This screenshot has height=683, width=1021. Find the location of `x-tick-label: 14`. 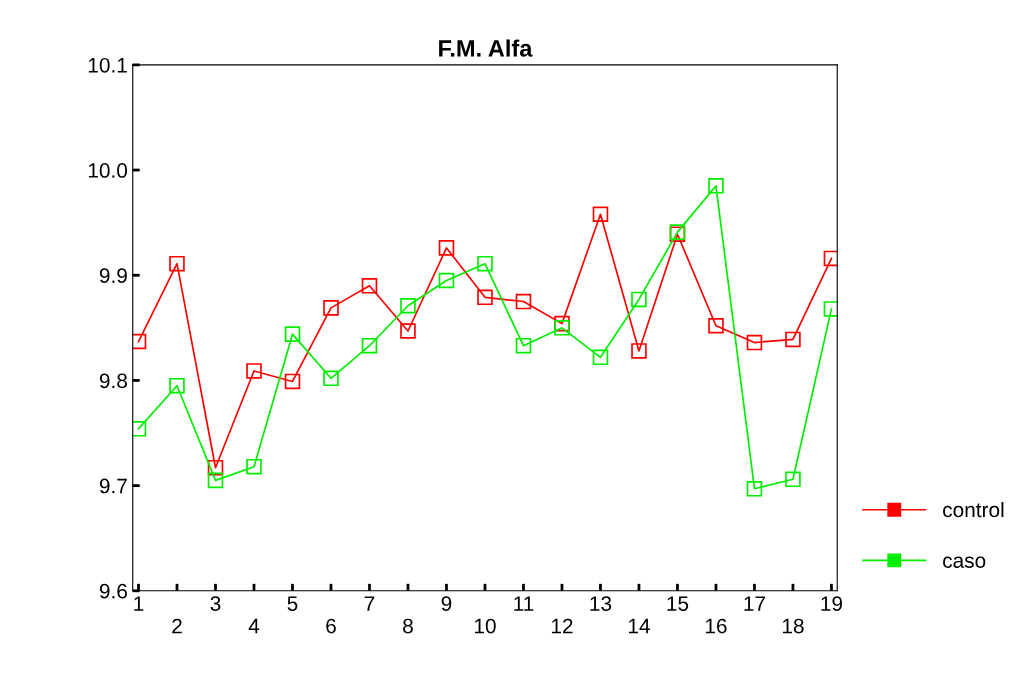

x-tick-label: 14 is located at coordinates (639, 626).